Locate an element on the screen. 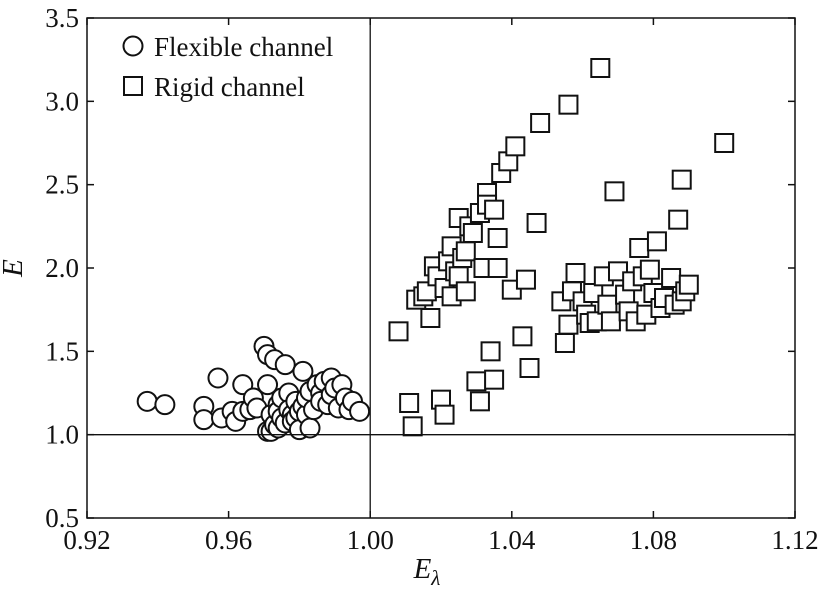  x-axis-label: Eλ is located at coordinates (427, 571).